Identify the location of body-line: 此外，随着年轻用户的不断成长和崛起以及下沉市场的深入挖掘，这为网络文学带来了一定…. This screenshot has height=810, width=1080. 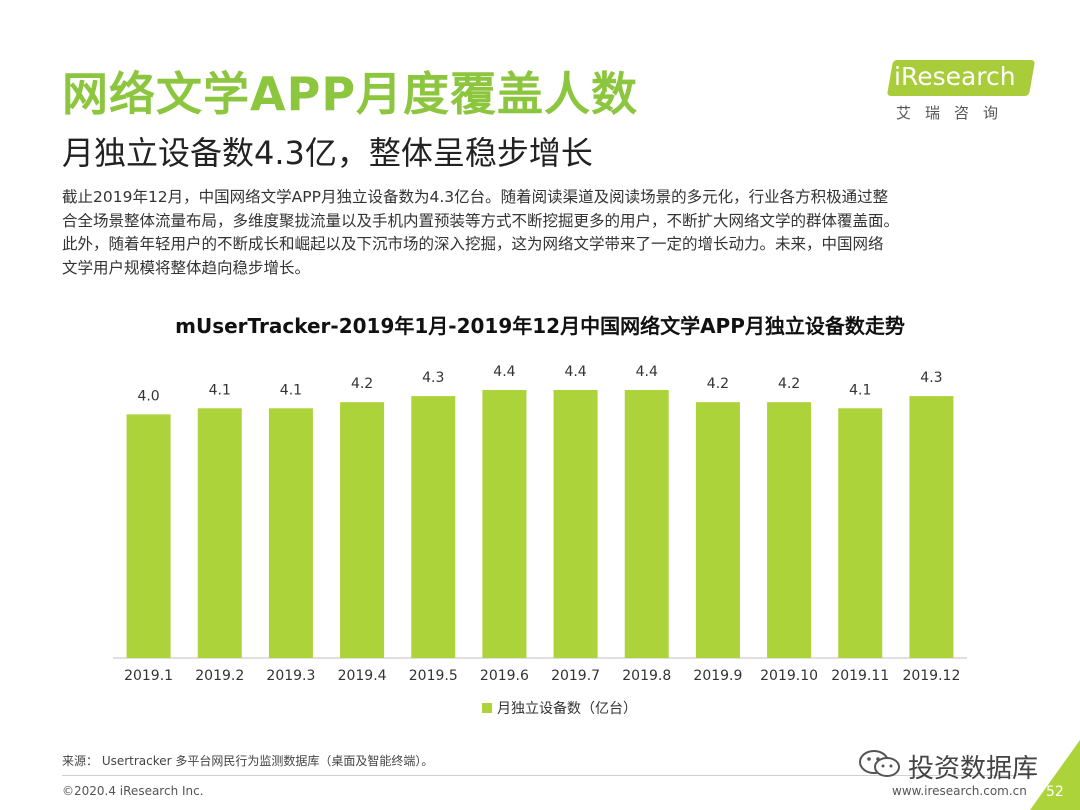
(473, 244).